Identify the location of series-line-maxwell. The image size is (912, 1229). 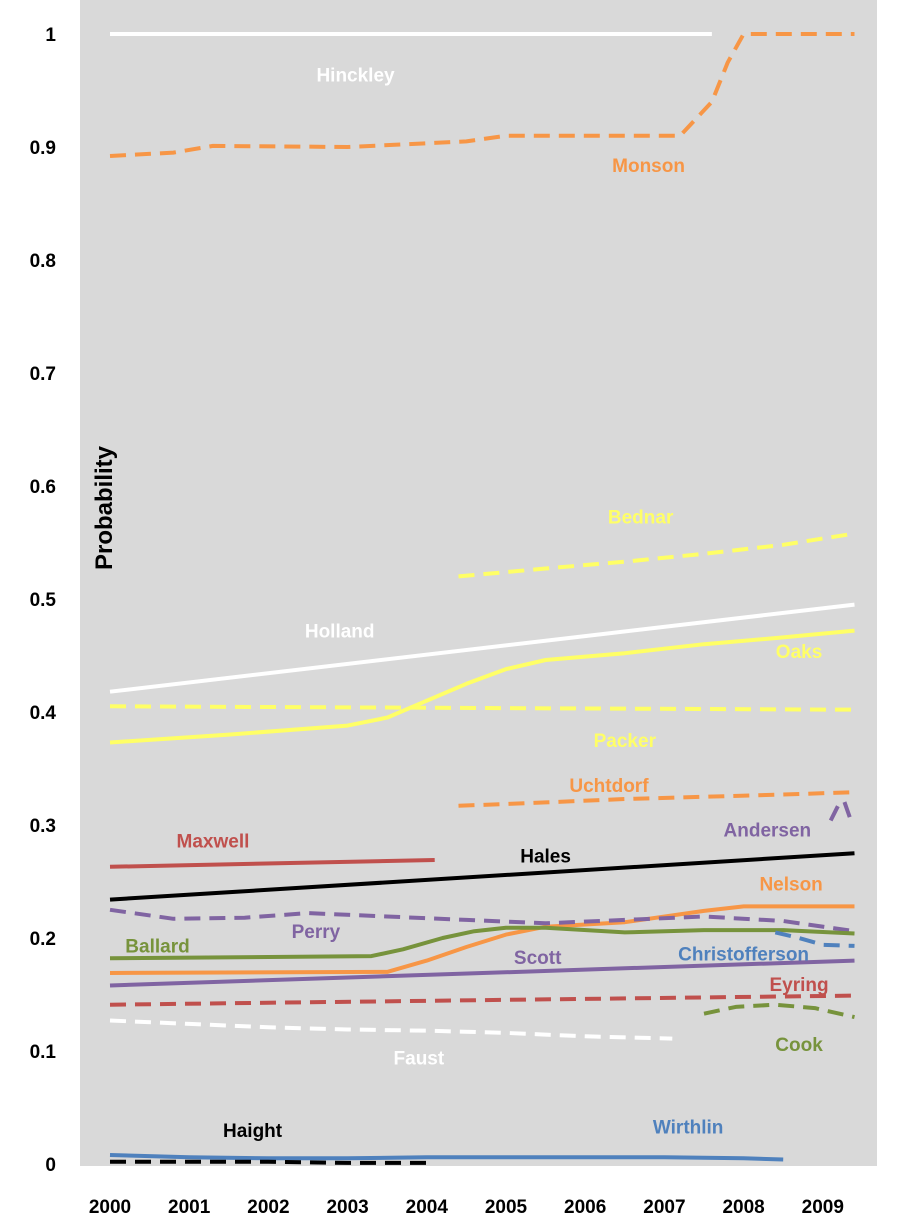
(272, 863).